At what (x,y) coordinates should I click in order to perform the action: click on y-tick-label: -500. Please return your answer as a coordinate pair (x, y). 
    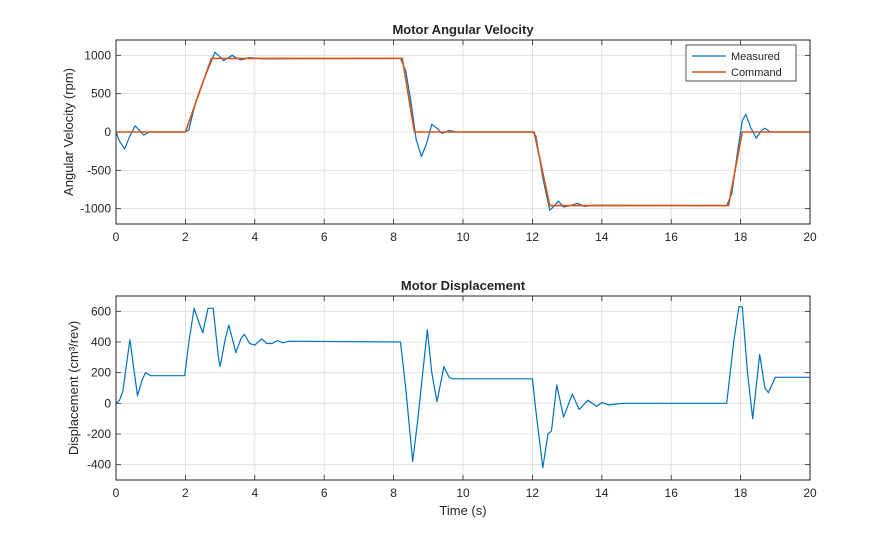
    Looking at the image, I should click on (99, 170).